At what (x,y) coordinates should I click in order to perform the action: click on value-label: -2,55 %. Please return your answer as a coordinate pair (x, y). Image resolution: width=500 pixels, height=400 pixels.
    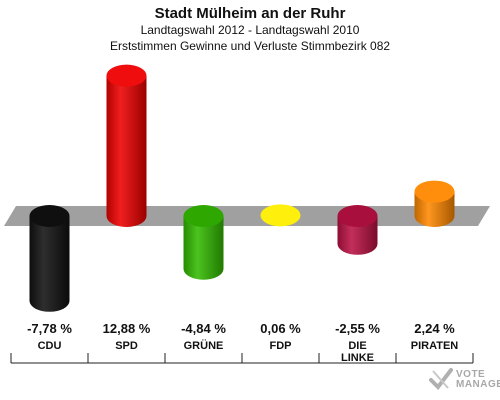
    Looking at the image, I should click on (357, 328).